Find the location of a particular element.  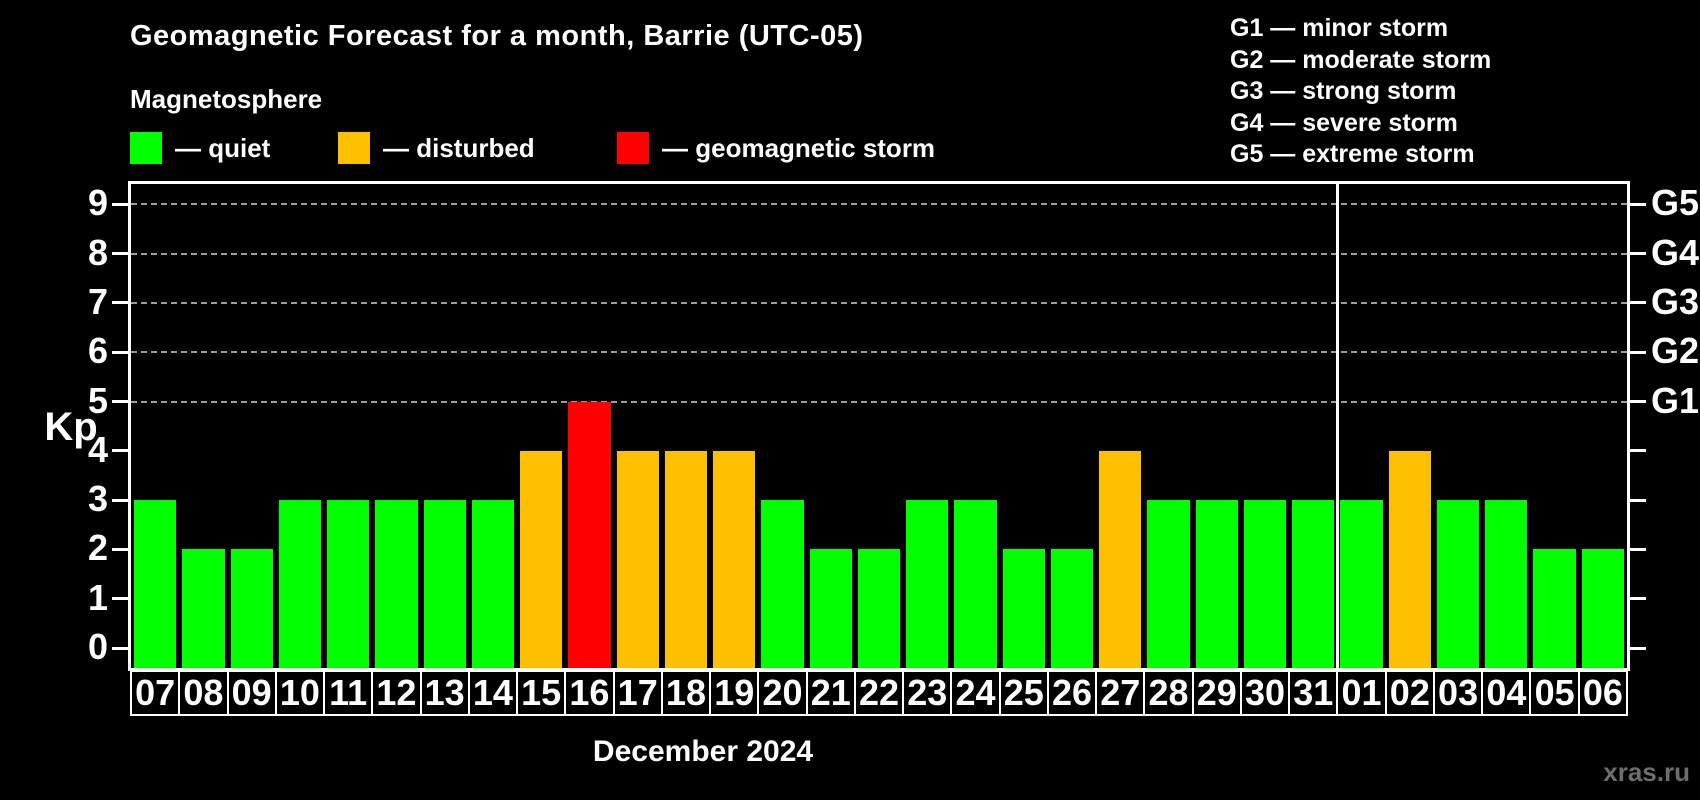

storm-color-swatch is located at coordinates (633, 148).